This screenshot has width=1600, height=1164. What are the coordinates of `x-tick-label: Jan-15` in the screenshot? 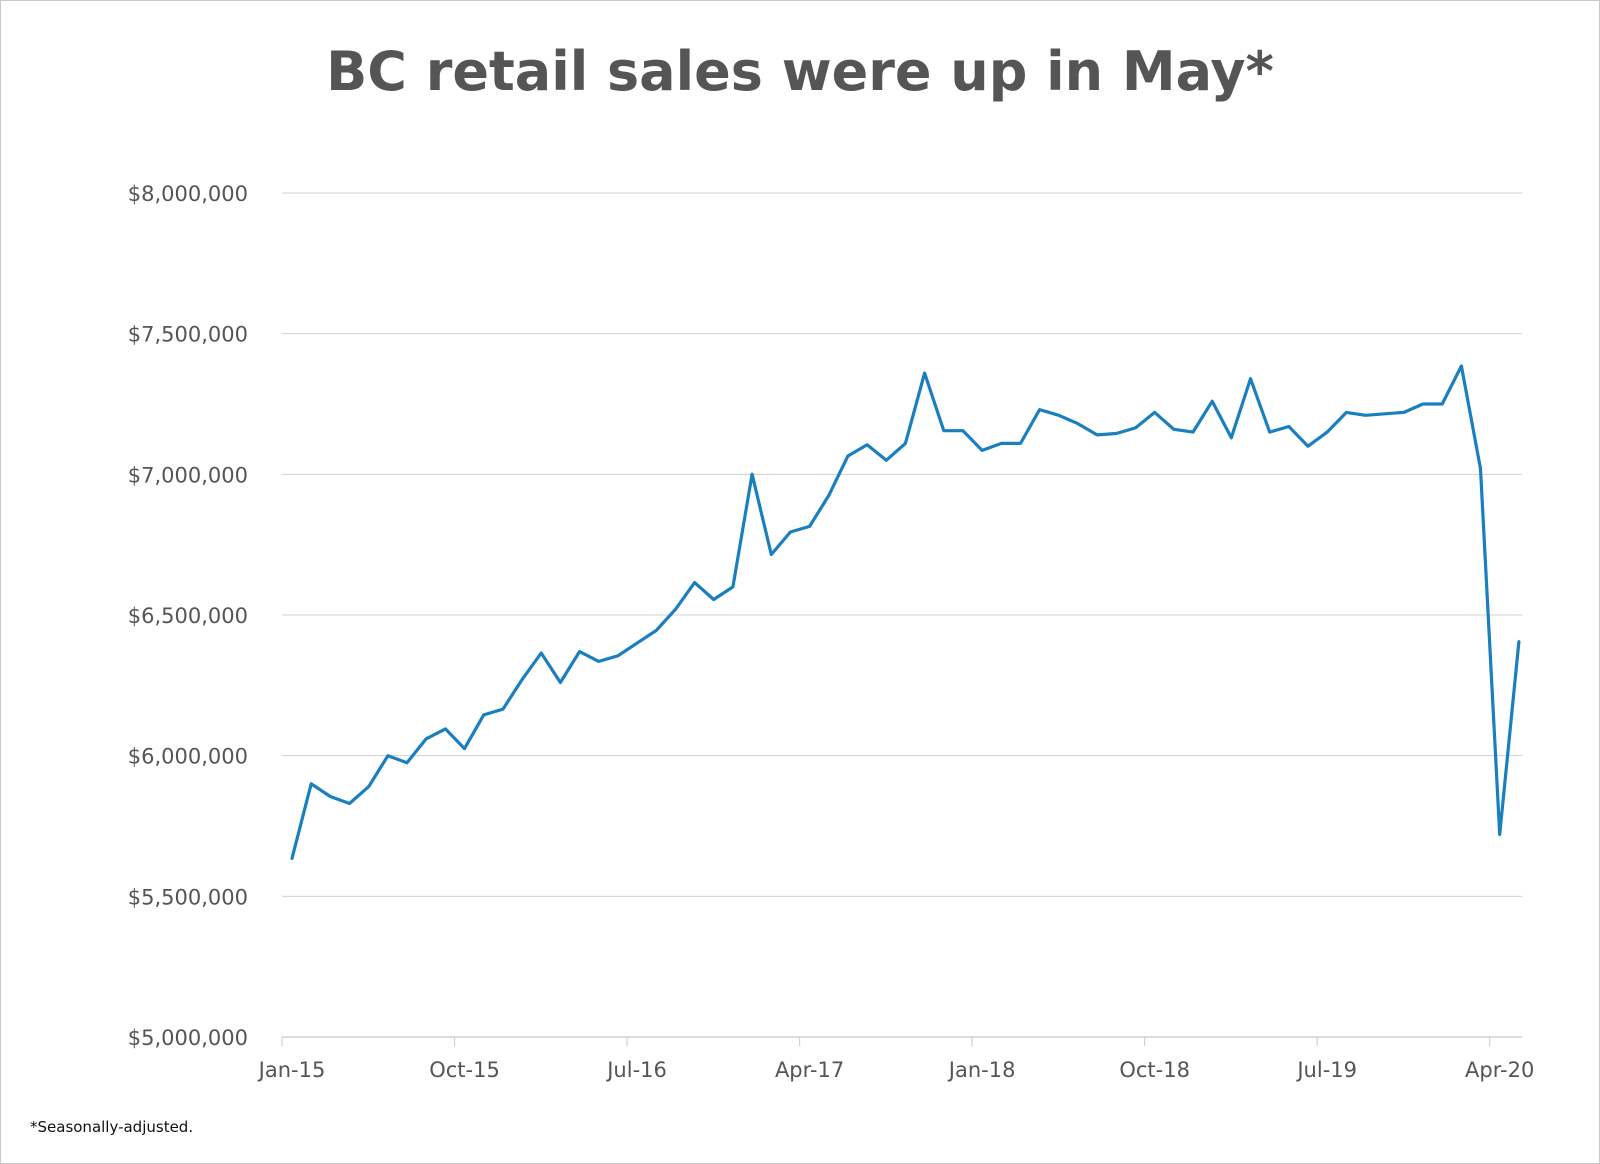 It's located at (291, 1070).